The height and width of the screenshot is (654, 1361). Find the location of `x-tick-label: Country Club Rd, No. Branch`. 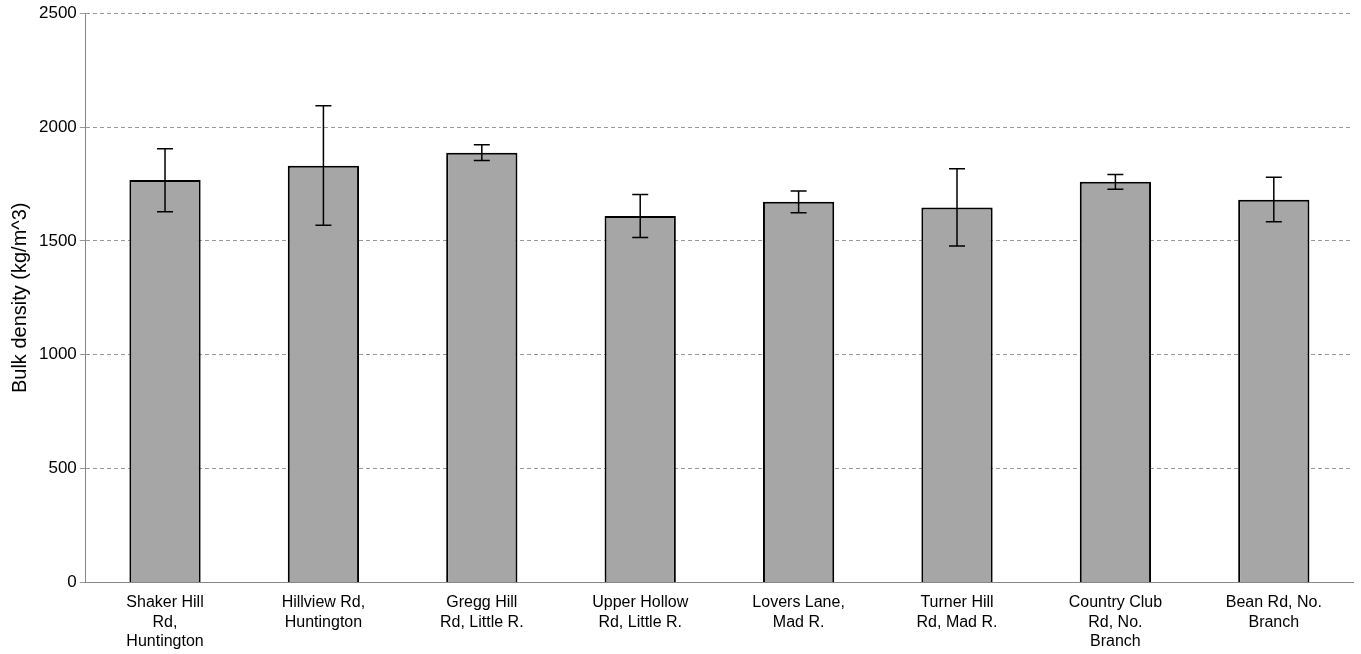

x-tick-label: Country Club Rd, No. Branch is located at coordinates (1115, 621).